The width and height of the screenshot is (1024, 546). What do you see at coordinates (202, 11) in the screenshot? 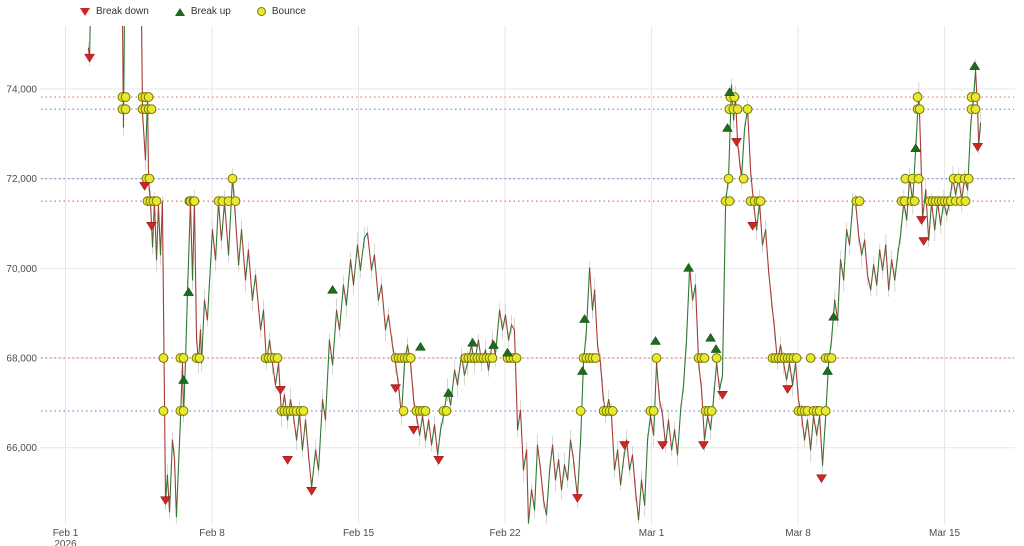
I see `legend-item-break-up: Break up` at bounding box center [202, 11].